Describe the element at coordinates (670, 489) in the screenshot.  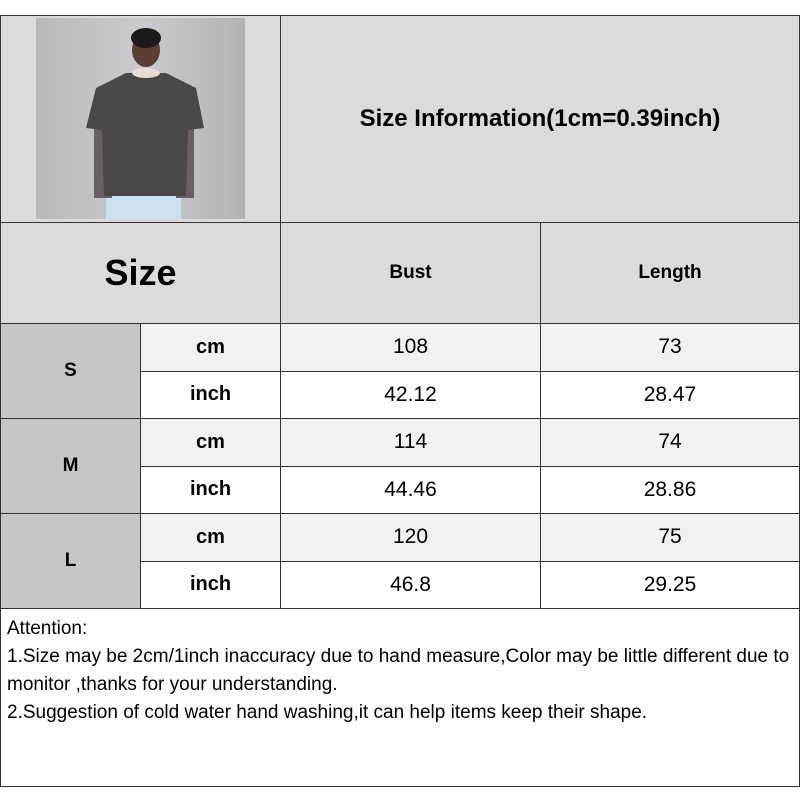
I see `length-value: 28.86` at that location.